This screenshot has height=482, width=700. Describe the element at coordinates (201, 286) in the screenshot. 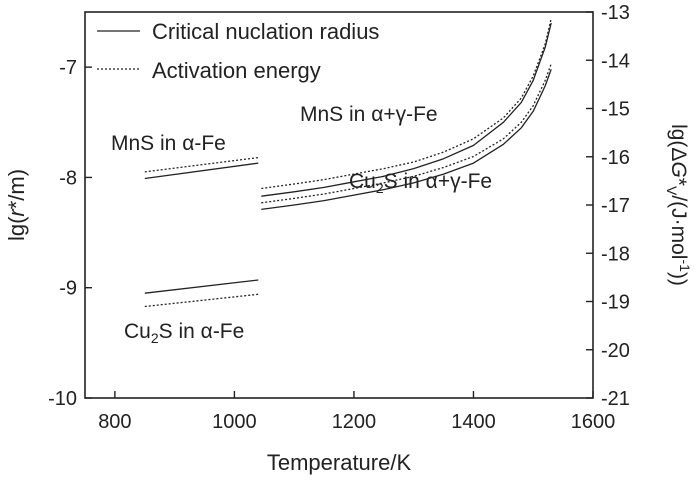

I see `series-line-2-solid` at that location.